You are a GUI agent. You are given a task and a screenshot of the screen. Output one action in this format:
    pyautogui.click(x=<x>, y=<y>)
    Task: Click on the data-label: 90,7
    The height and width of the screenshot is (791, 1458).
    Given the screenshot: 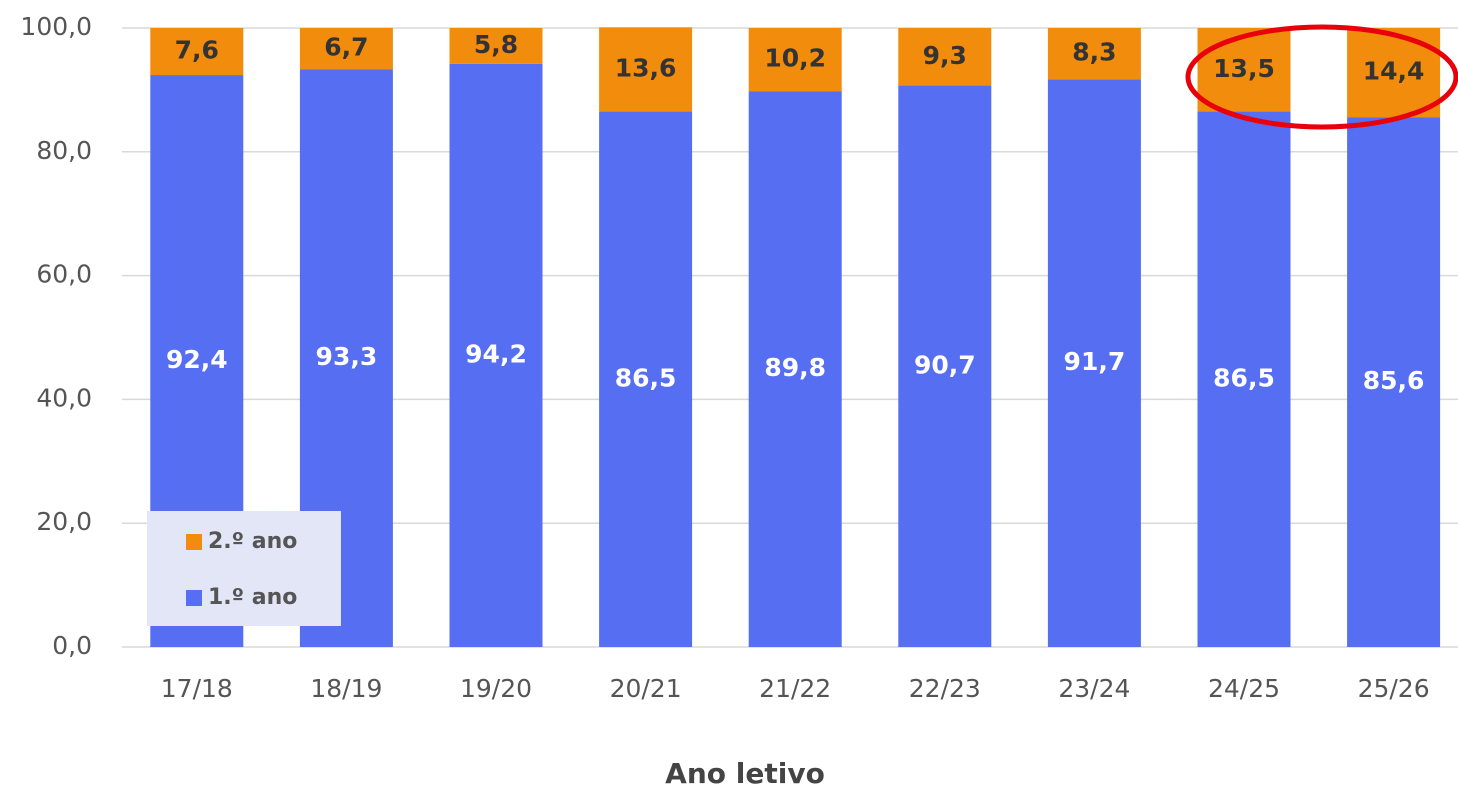 What is the action you would take?
    pyautogui.click(x=945, y=364)
    